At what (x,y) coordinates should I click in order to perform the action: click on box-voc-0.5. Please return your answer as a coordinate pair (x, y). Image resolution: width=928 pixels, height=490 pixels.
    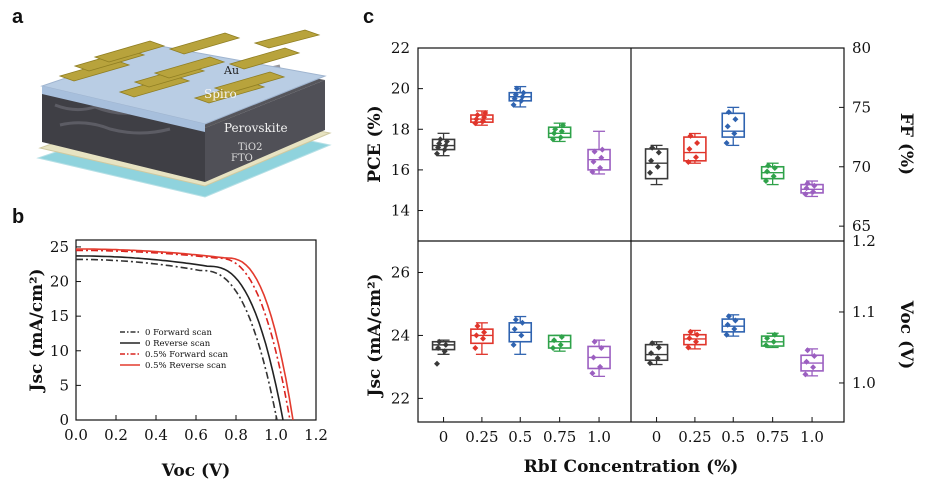
    Looking at the image, I should click on (733, 325).